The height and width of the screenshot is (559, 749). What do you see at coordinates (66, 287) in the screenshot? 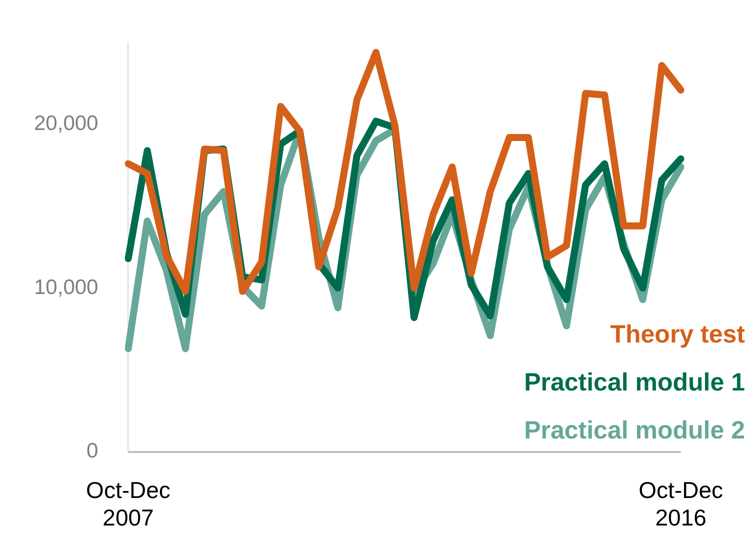
I see `y-tick-label: 10,000` at bounding box center [66, 287].